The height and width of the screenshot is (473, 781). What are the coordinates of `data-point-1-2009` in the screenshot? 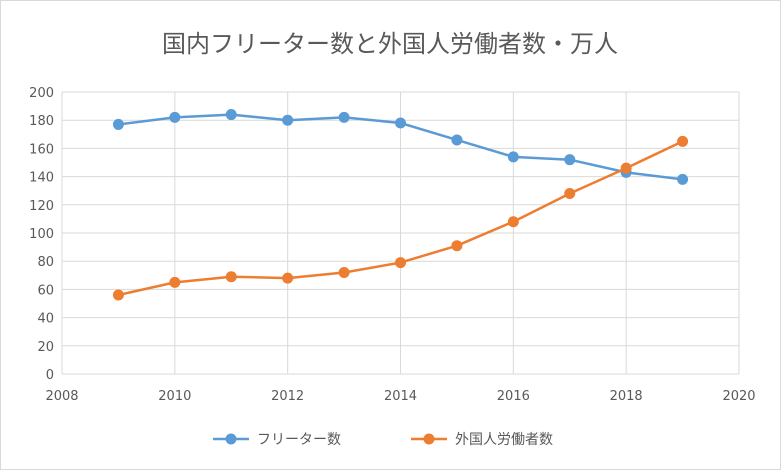 It's located at (118, 124).